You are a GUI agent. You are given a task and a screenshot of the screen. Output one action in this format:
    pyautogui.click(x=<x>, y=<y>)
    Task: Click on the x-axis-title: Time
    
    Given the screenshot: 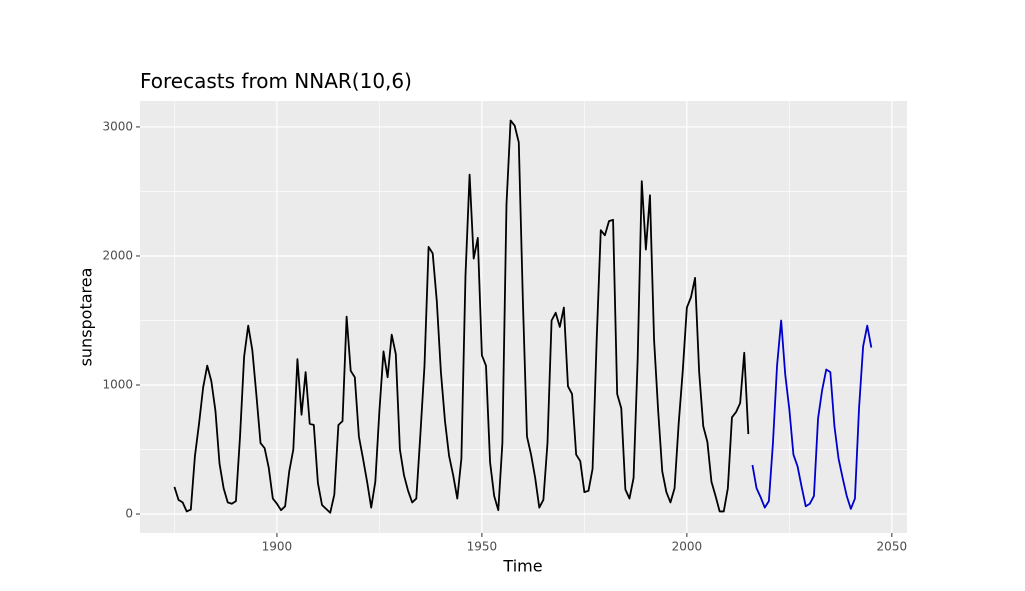 What is the action you would take?
    pyautogui.click(x=522, y=566)
    